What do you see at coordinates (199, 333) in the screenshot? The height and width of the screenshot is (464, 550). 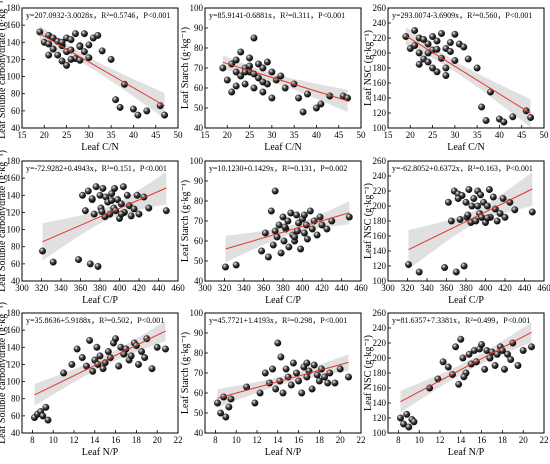 I see `y-tick-label: 90` at bounding box center [199, 333].